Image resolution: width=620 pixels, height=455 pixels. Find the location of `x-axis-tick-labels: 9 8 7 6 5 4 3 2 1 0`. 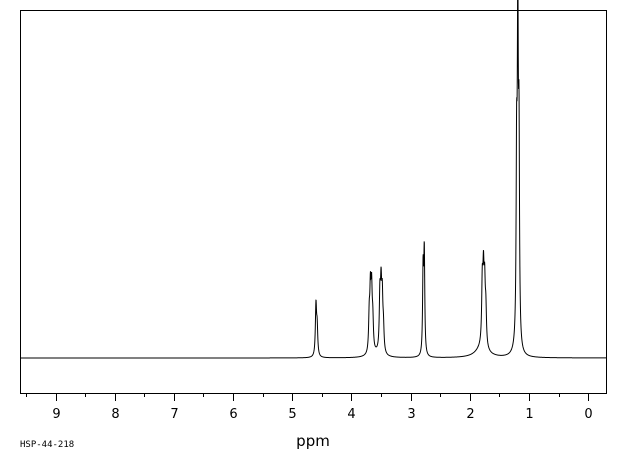

x-axis-tick-labels: 9 8 7 6 5 4 3 2 1 0 is located at coordinates (322, 414).